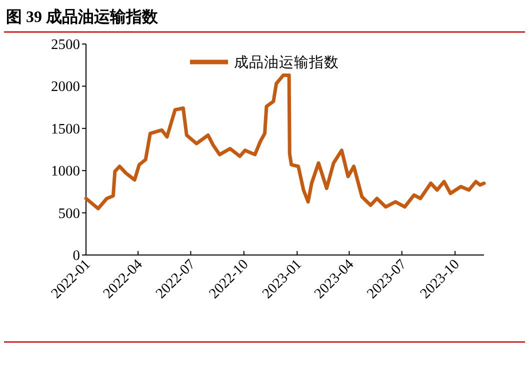 Image resolution: width=529 pixels, height=371 pixels. I want to click on legend-label: 成品油运输指数, so click(286, 62).